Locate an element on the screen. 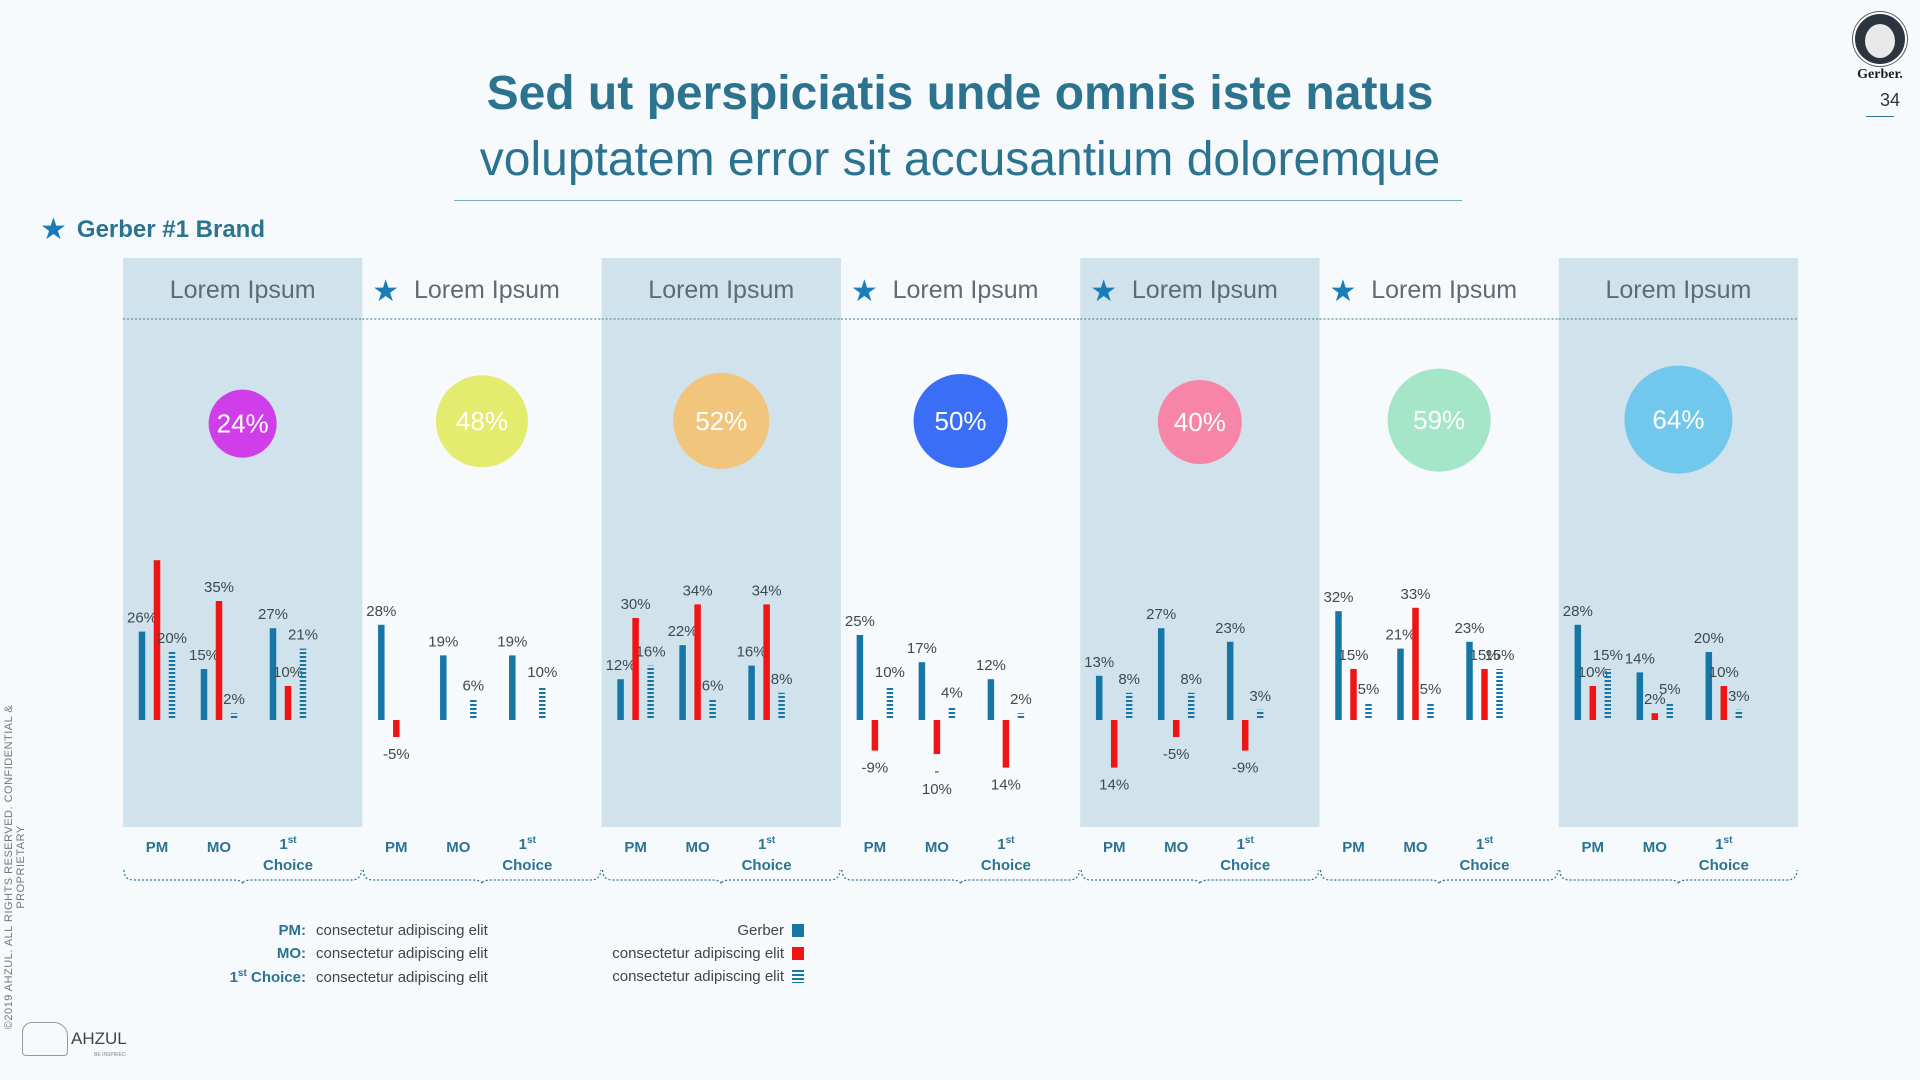 The width and height of the screenshot is (1920, 1080). panel-title: Lorem Ipsum is located at coordinates (966, 290).